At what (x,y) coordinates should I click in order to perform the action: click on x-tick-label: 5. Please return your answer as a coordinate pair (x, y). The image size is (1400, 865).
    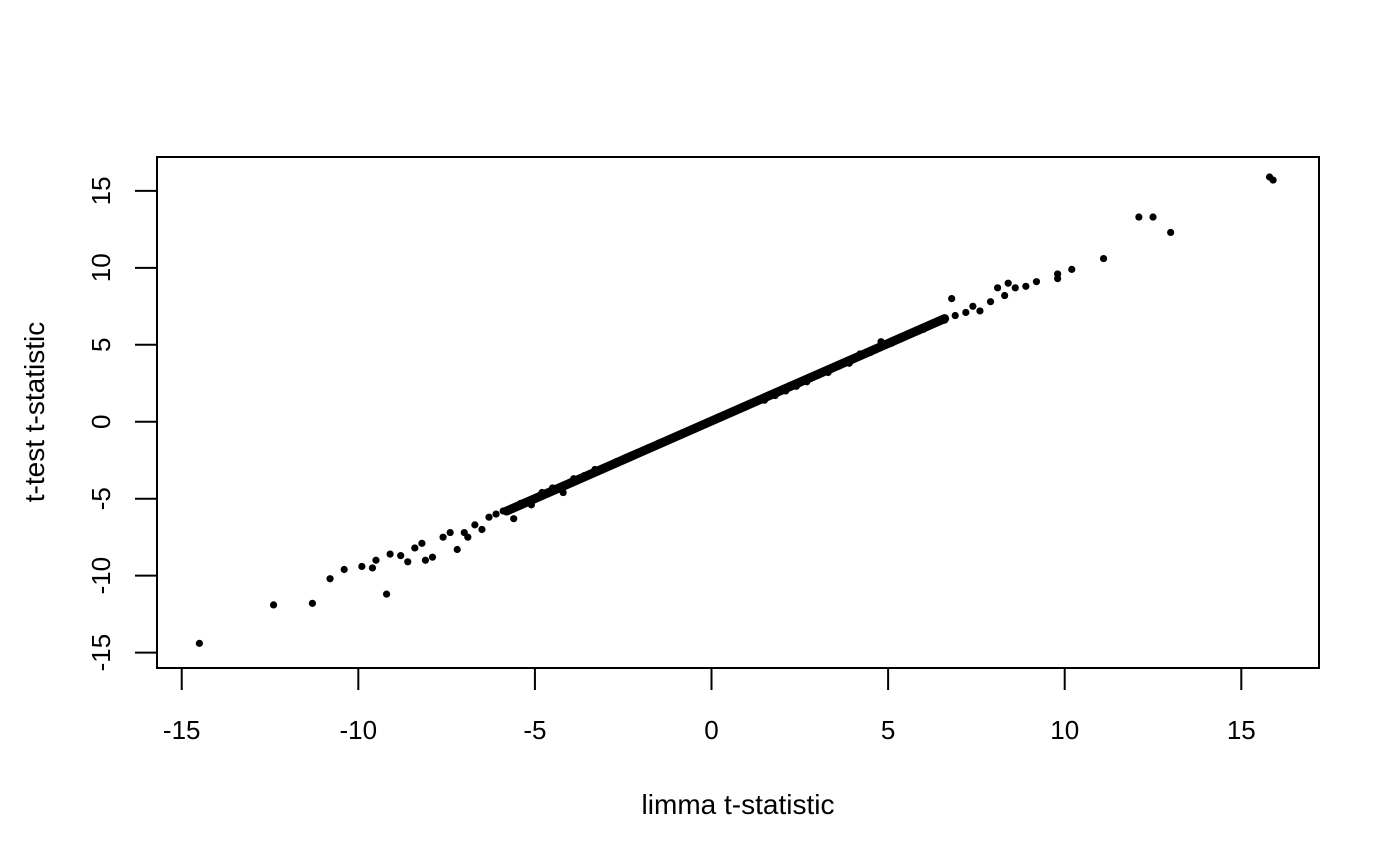
    Looking at the image, I should click on (888, 730).